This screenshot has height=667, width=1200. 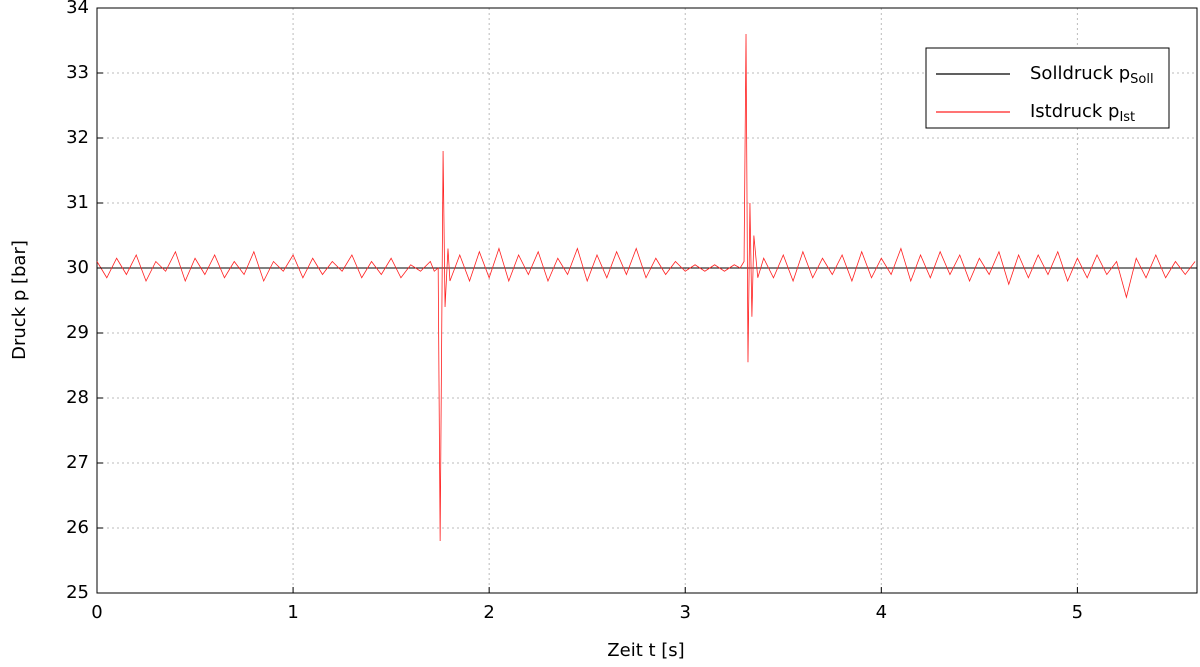 What do you see at coordinates (77, 332) in the screenshot?
I see `y-tick-label: 29` at bounding box center [77, 332].